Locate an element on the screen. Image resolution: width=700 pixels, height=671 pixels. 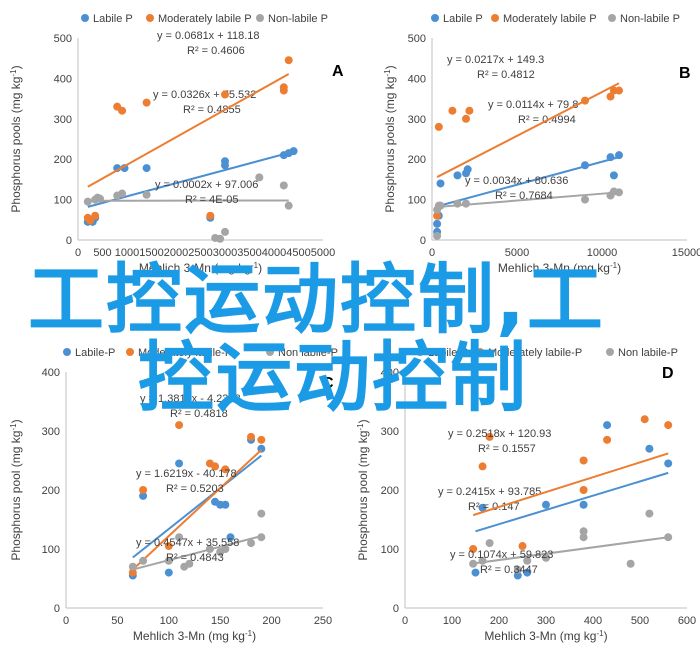
legend-label: Labile P is located at coordinates (463, 19).